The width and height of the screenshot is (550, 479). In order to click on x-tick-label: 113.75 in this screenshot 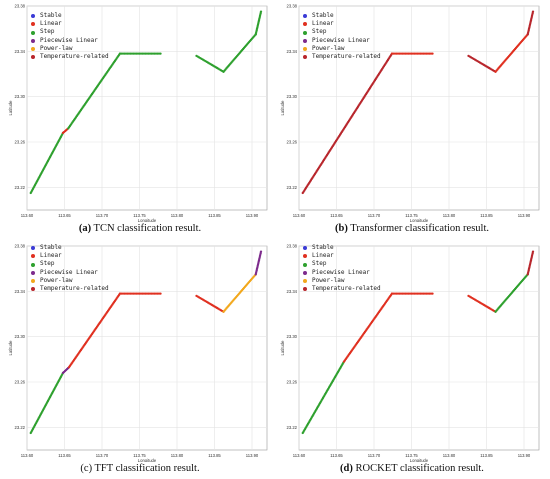, I will do `click(139, 455)`.